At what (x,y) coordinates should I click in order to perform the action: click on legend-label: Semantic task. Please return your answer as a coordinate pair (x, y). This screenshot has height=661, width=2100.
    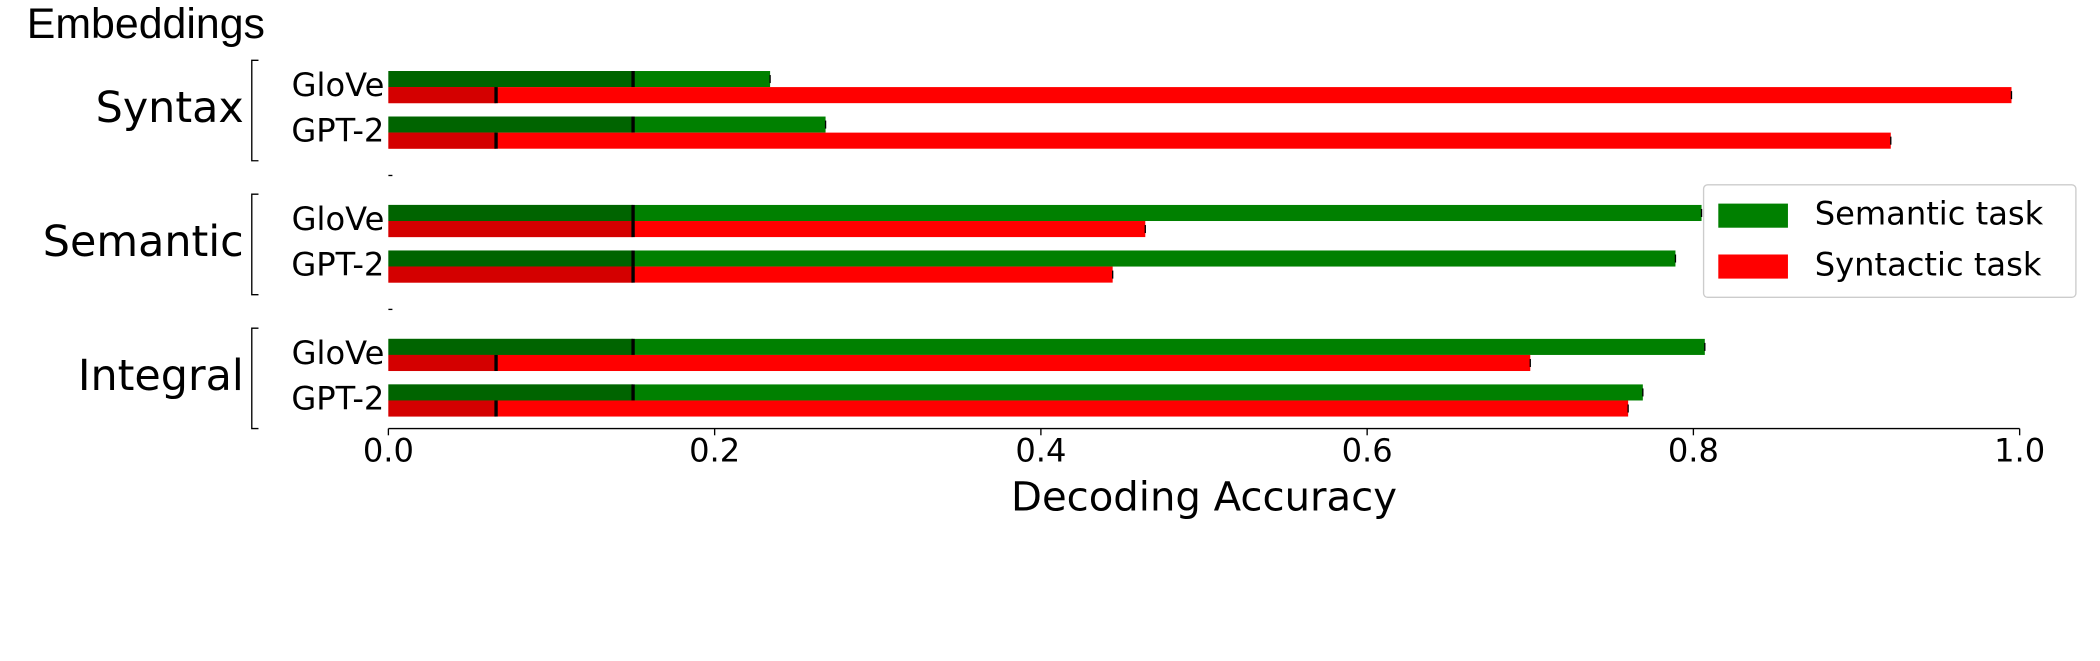
    Looking at the image, I should click on (1929, 214).